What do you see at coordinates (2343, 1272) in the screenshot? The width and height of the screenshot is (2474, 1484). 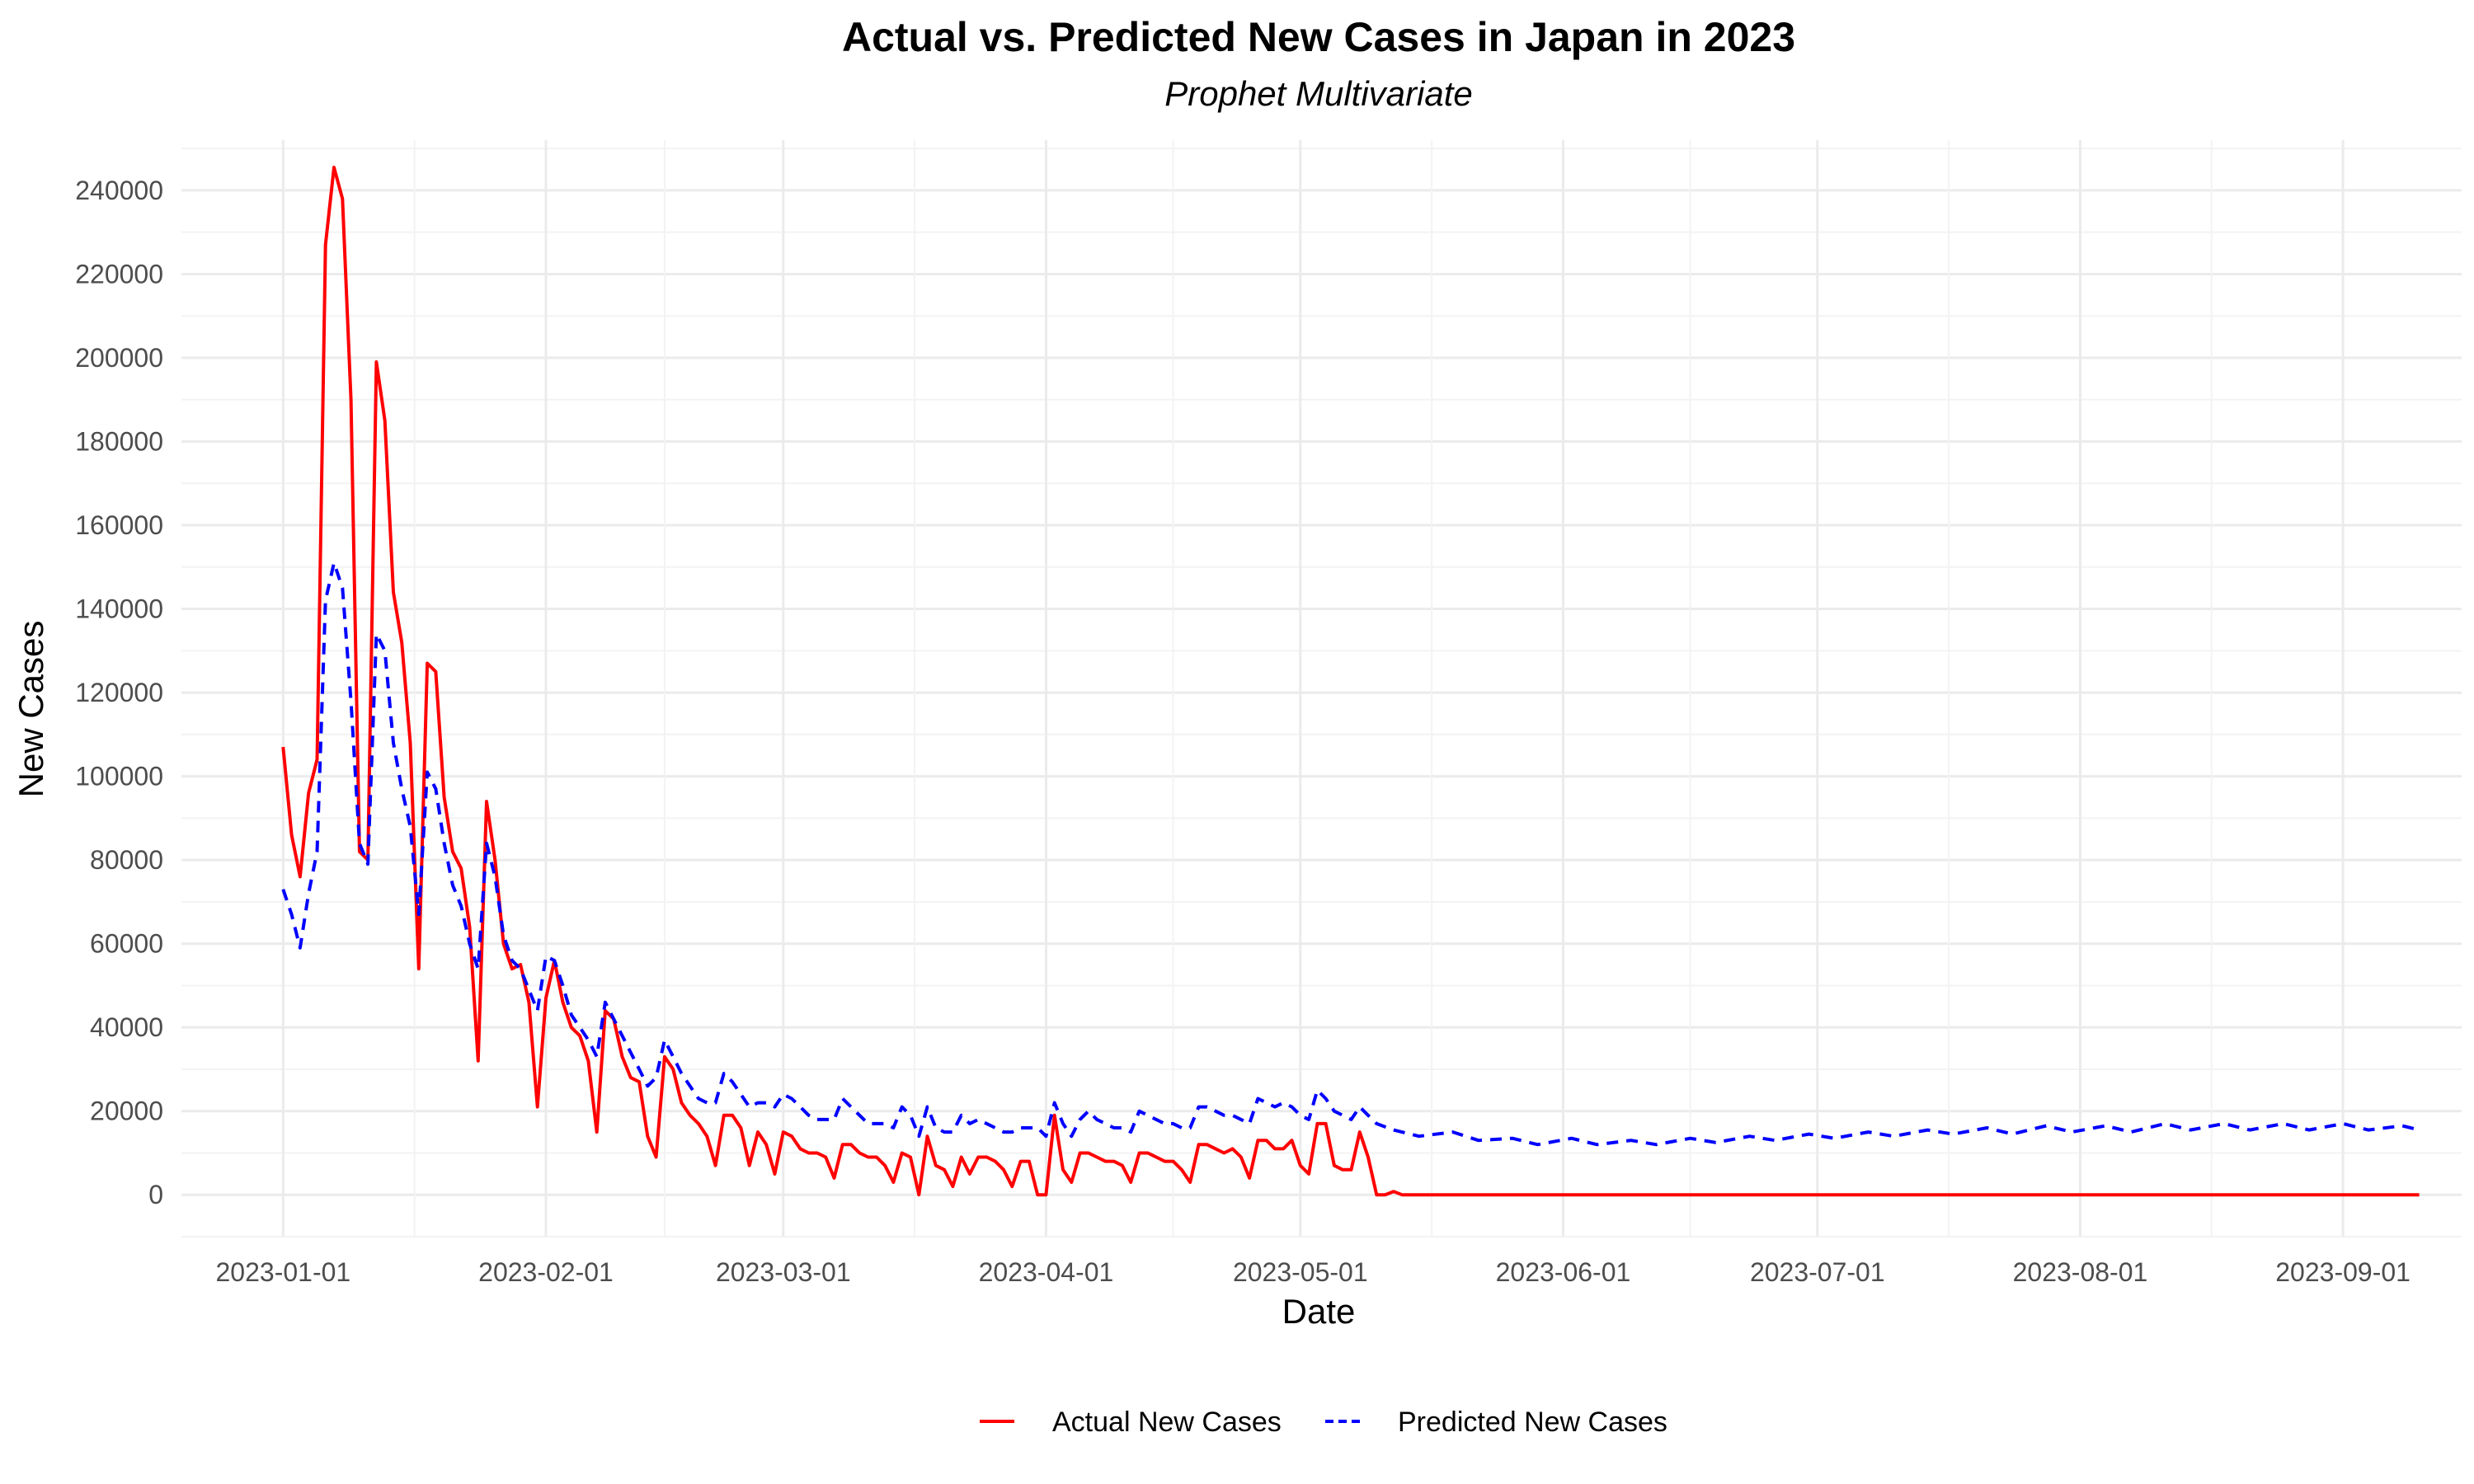 I see `x-tick-label: 2023-09-01` at bounding box center [2343, 1272].